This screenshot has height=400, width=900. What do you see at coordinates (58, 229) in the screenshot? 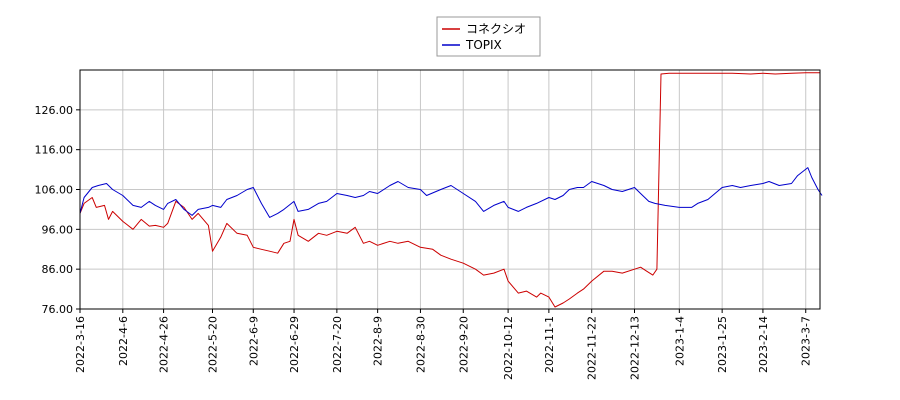
I see `y-tick-label: 96.00` at bounding box center [58, 229].